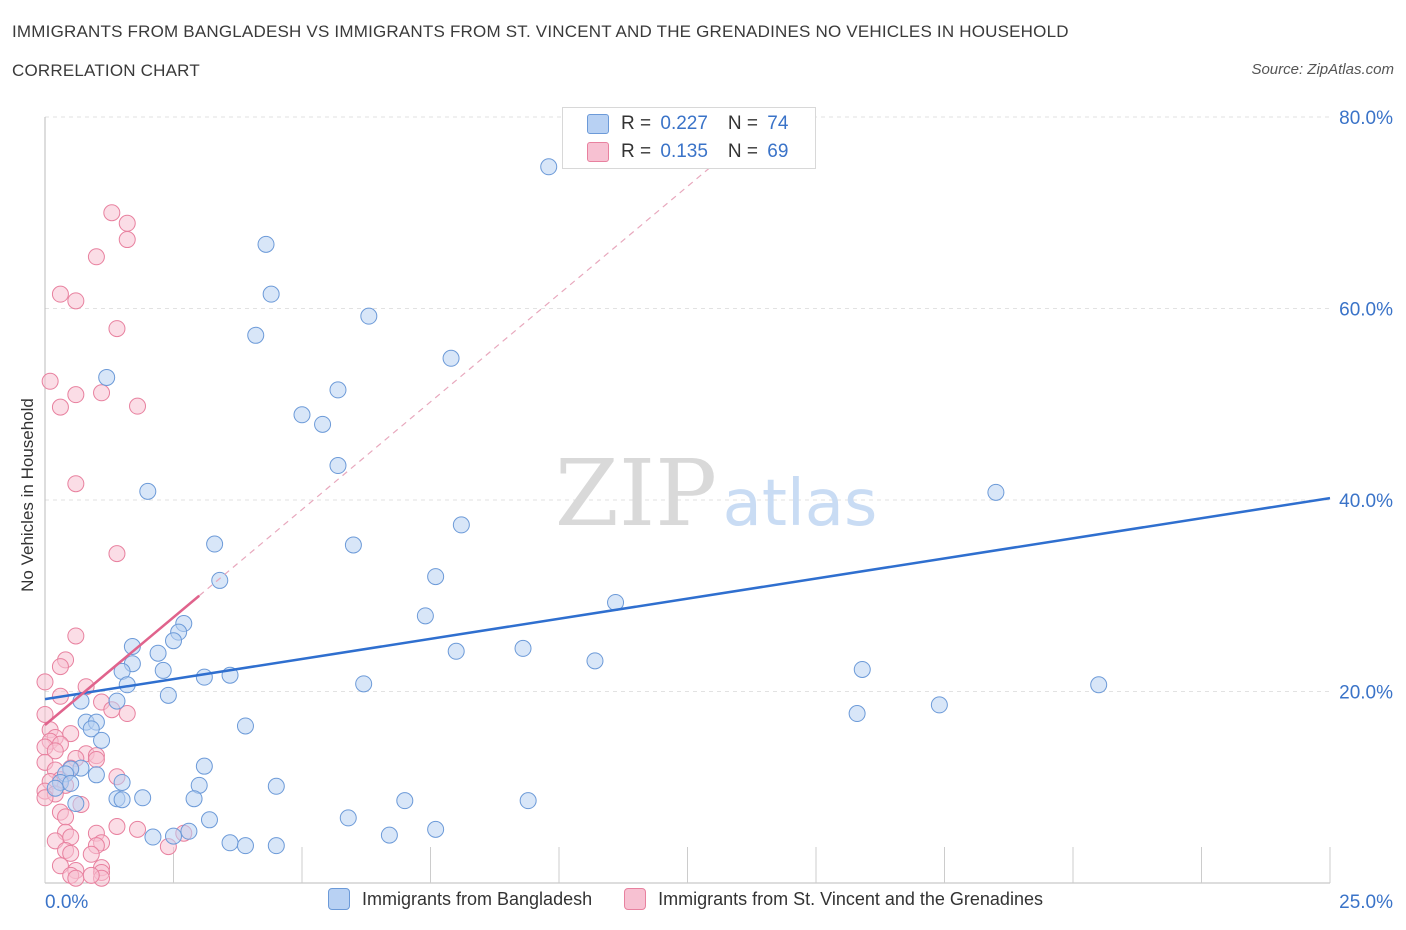 The height and width of the screenshot is (930, 1406). Describe the element at coordinates (477, 898) in the screenshot. I see `legend-label-bangladesh: Immigrants from Bangladesh` at that location.